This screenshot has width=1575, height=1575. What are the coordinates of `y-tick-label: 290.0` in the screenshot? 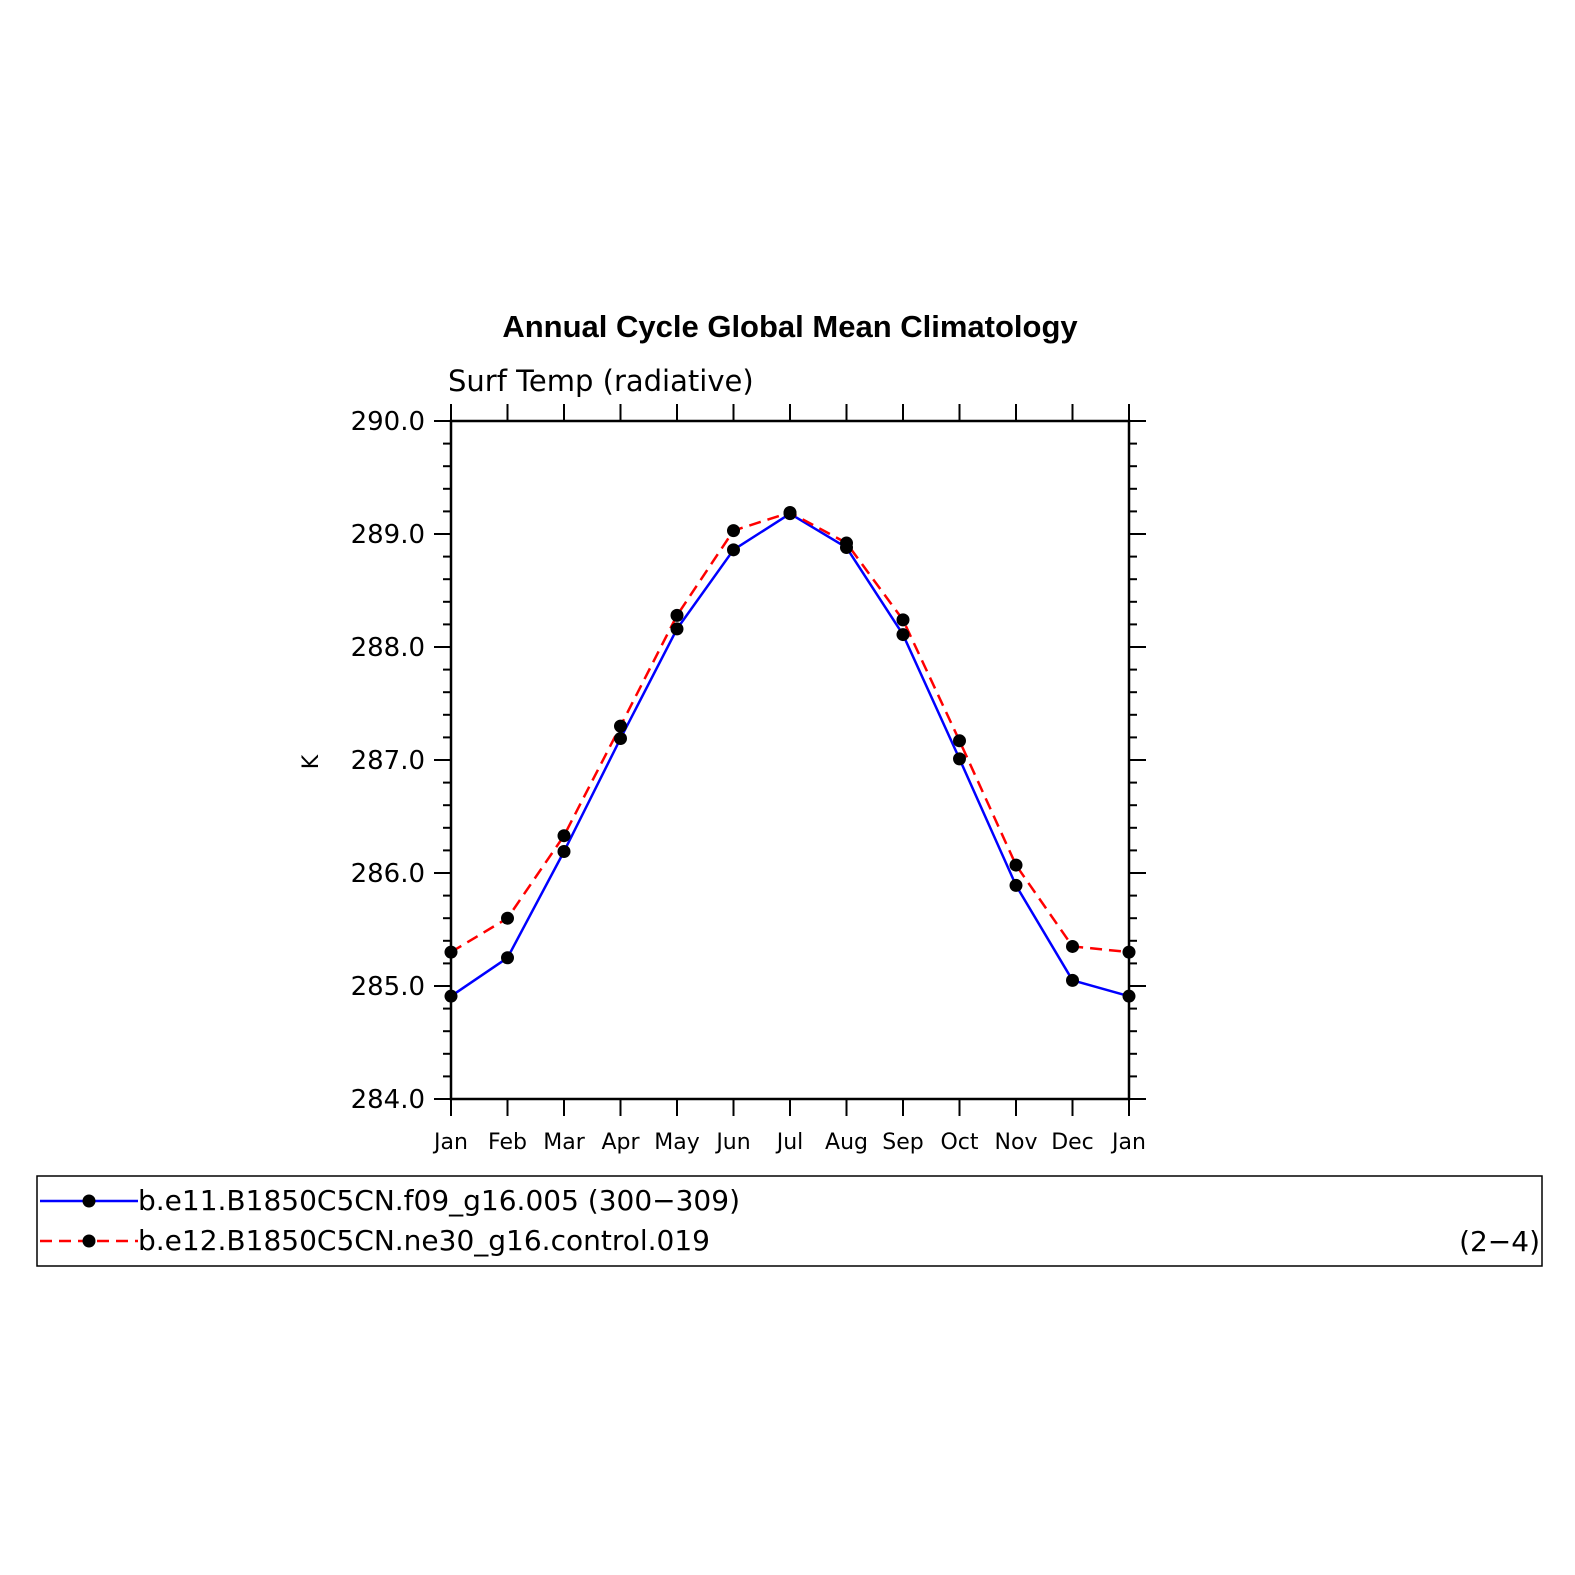 It's located at (388, 422).